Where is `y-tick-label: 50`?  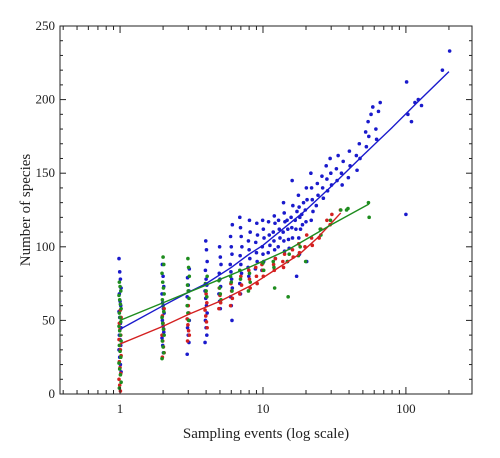
y-tick-label: 50 is located at coordinates (48, 319).